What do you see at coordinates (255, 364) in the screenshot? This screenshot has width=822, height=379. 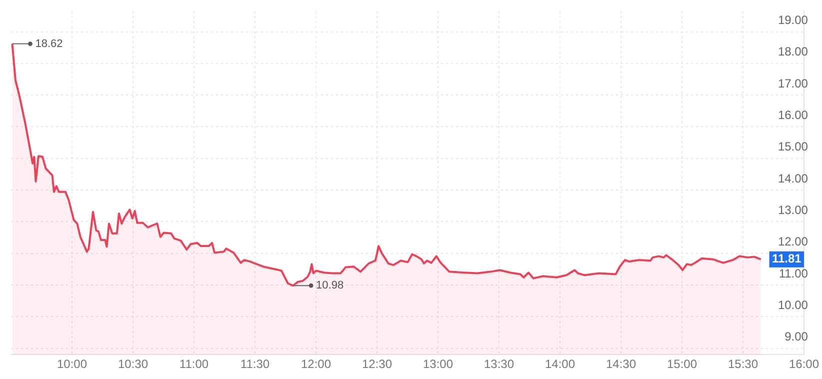 I see `x-tick-label: 11:30` at bounding box center [255, 364].